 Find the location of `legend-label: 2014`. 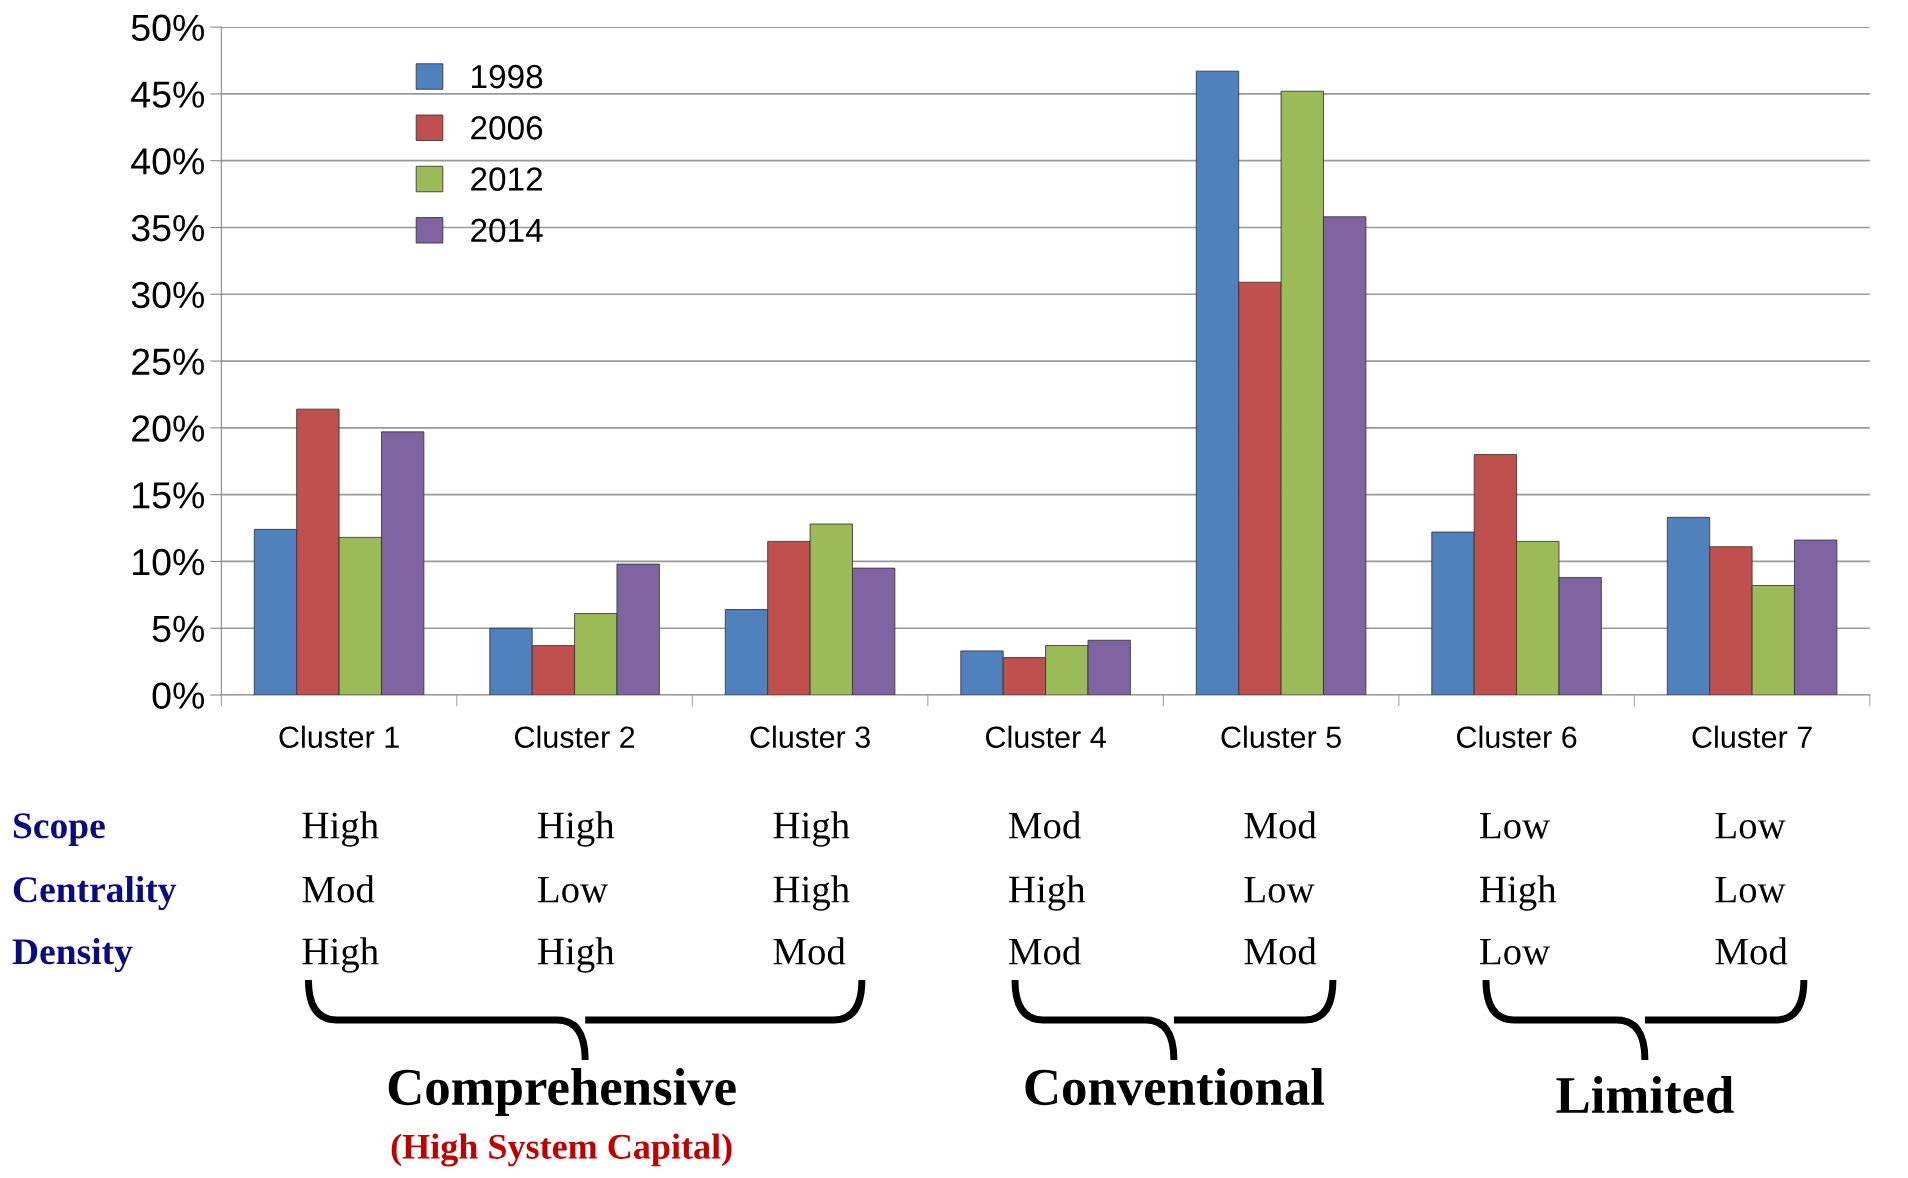

legend-label: 2014 is located at coordinates (507, 230).